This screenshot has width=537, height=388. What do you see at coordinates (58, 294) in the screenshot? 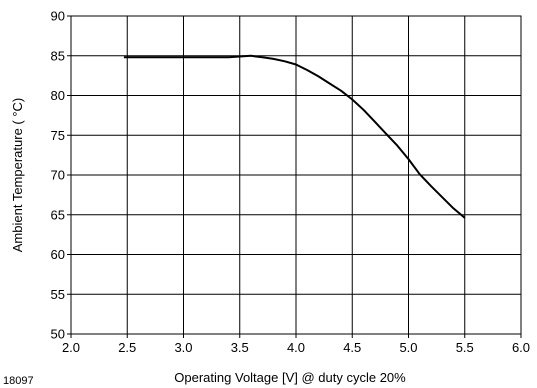
I see `y-tick-label: 55` at bounding box center [58, 294].